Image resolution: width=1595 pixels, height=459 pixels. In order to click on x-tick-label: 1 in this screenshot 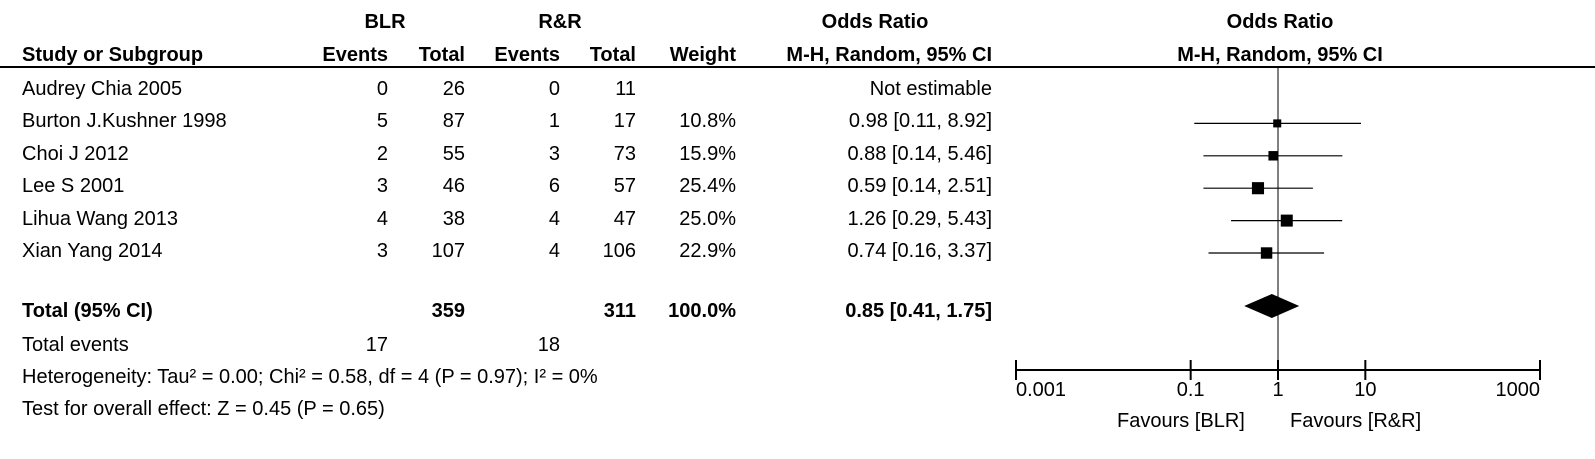, I will do `click(1278, 390)`.